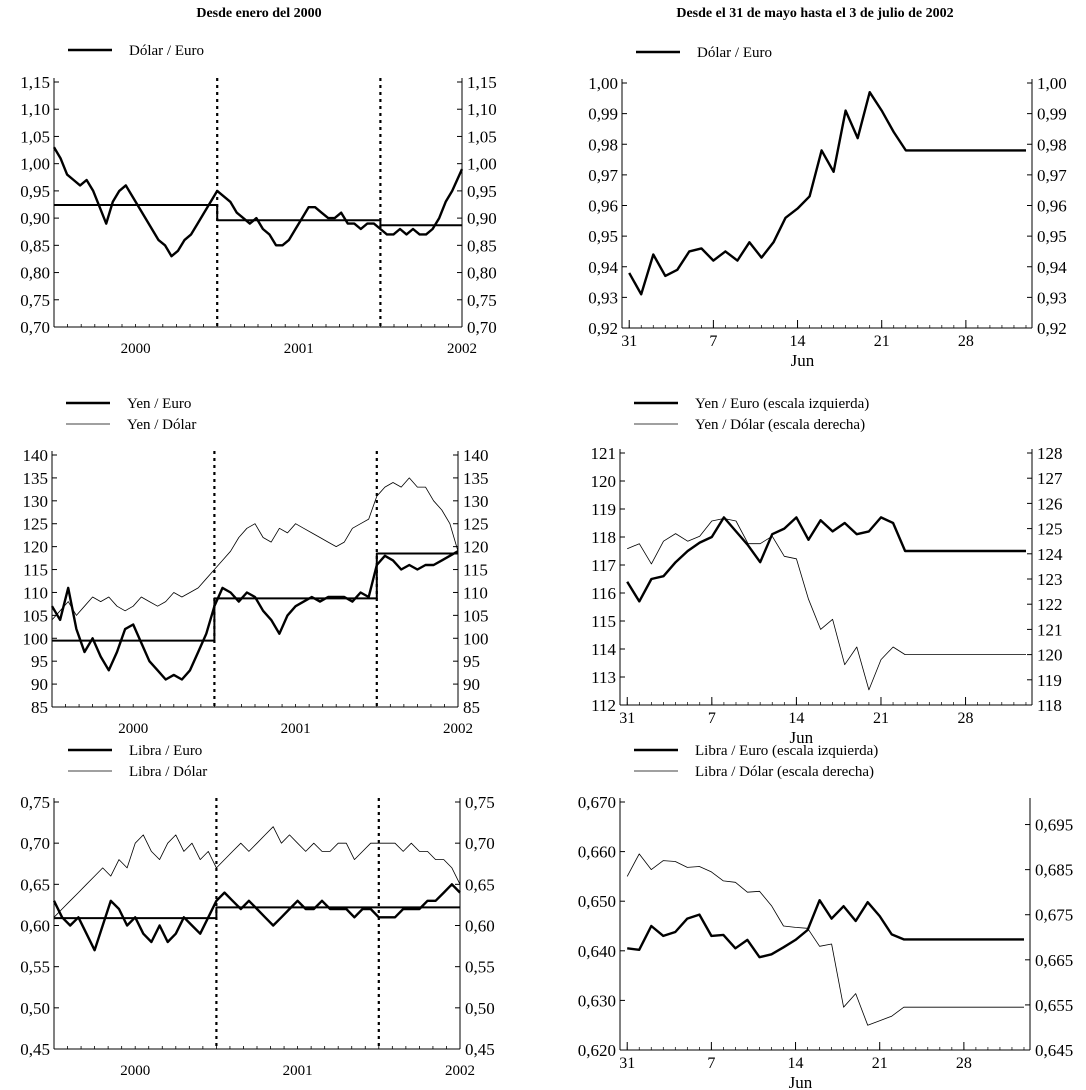 This screenshot has width=1086, height=1090. I want to click on legend-label: Yen / Euro (escala izquierda), so click(782, 404).